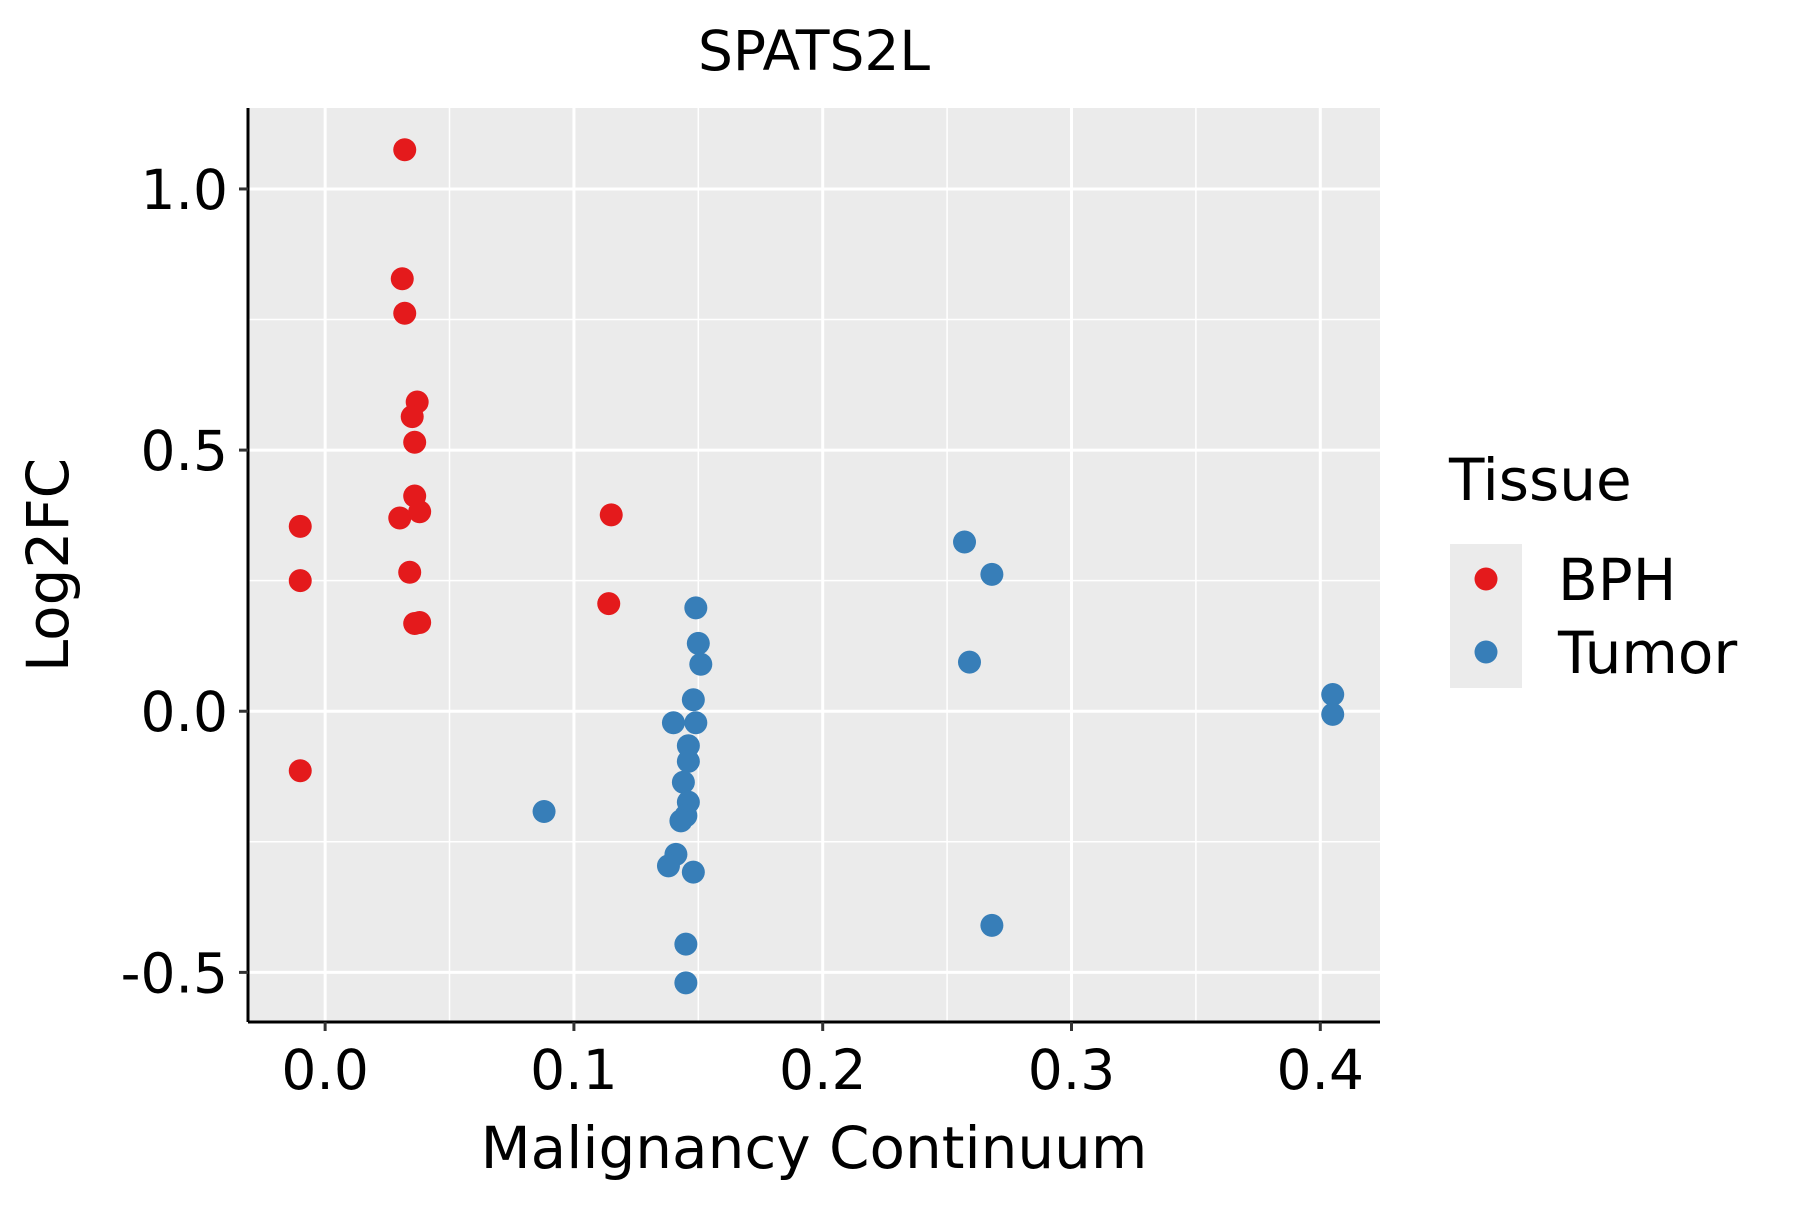 The width and height of the screenshot is (1800, 1205). What do you see at coordinates (324, 1070) in the screenshot?
I see `x-tick-label: 0.0` at bounding box center [324, 1070].